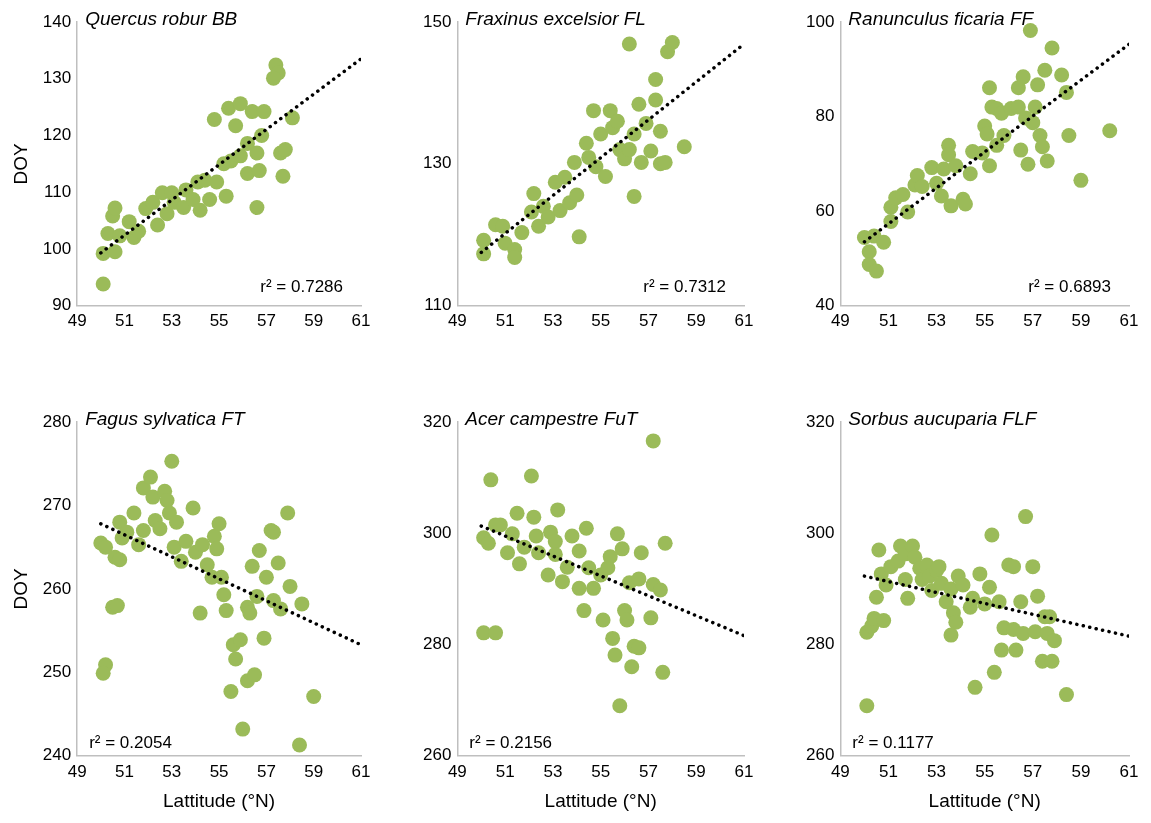 The image size is (1151, 823). I want to click on y-tick-label: 250, so click(57, 672).